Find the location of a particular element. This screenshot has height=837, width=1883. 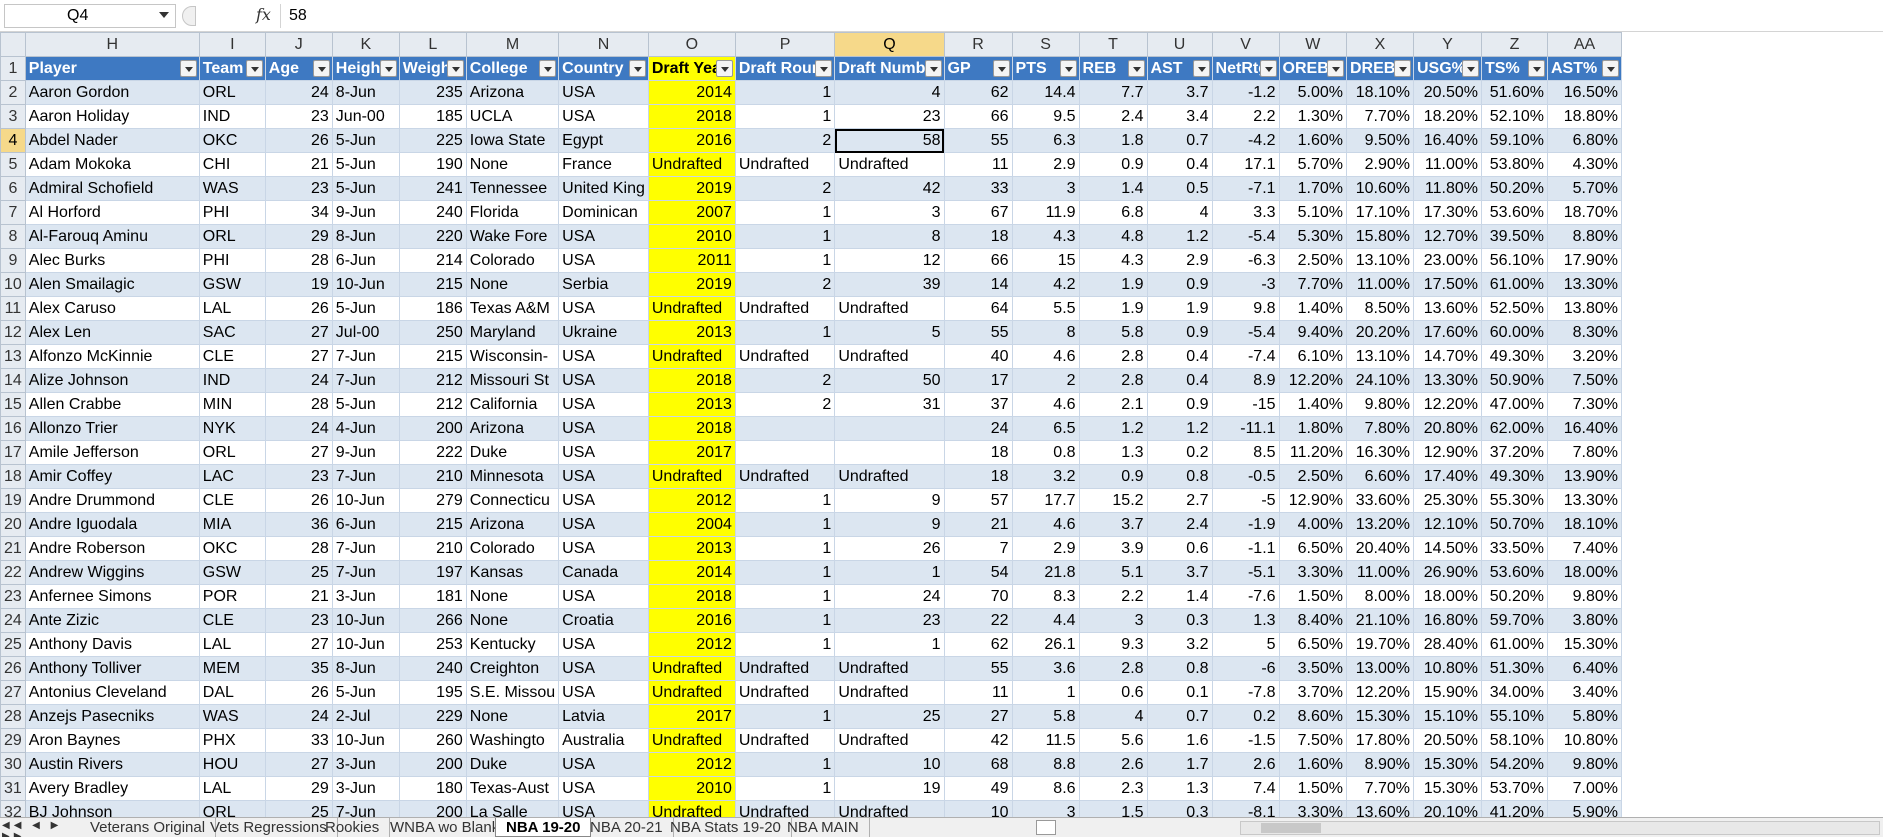

cell: 8-Jun is located at coordinates (365, 236).